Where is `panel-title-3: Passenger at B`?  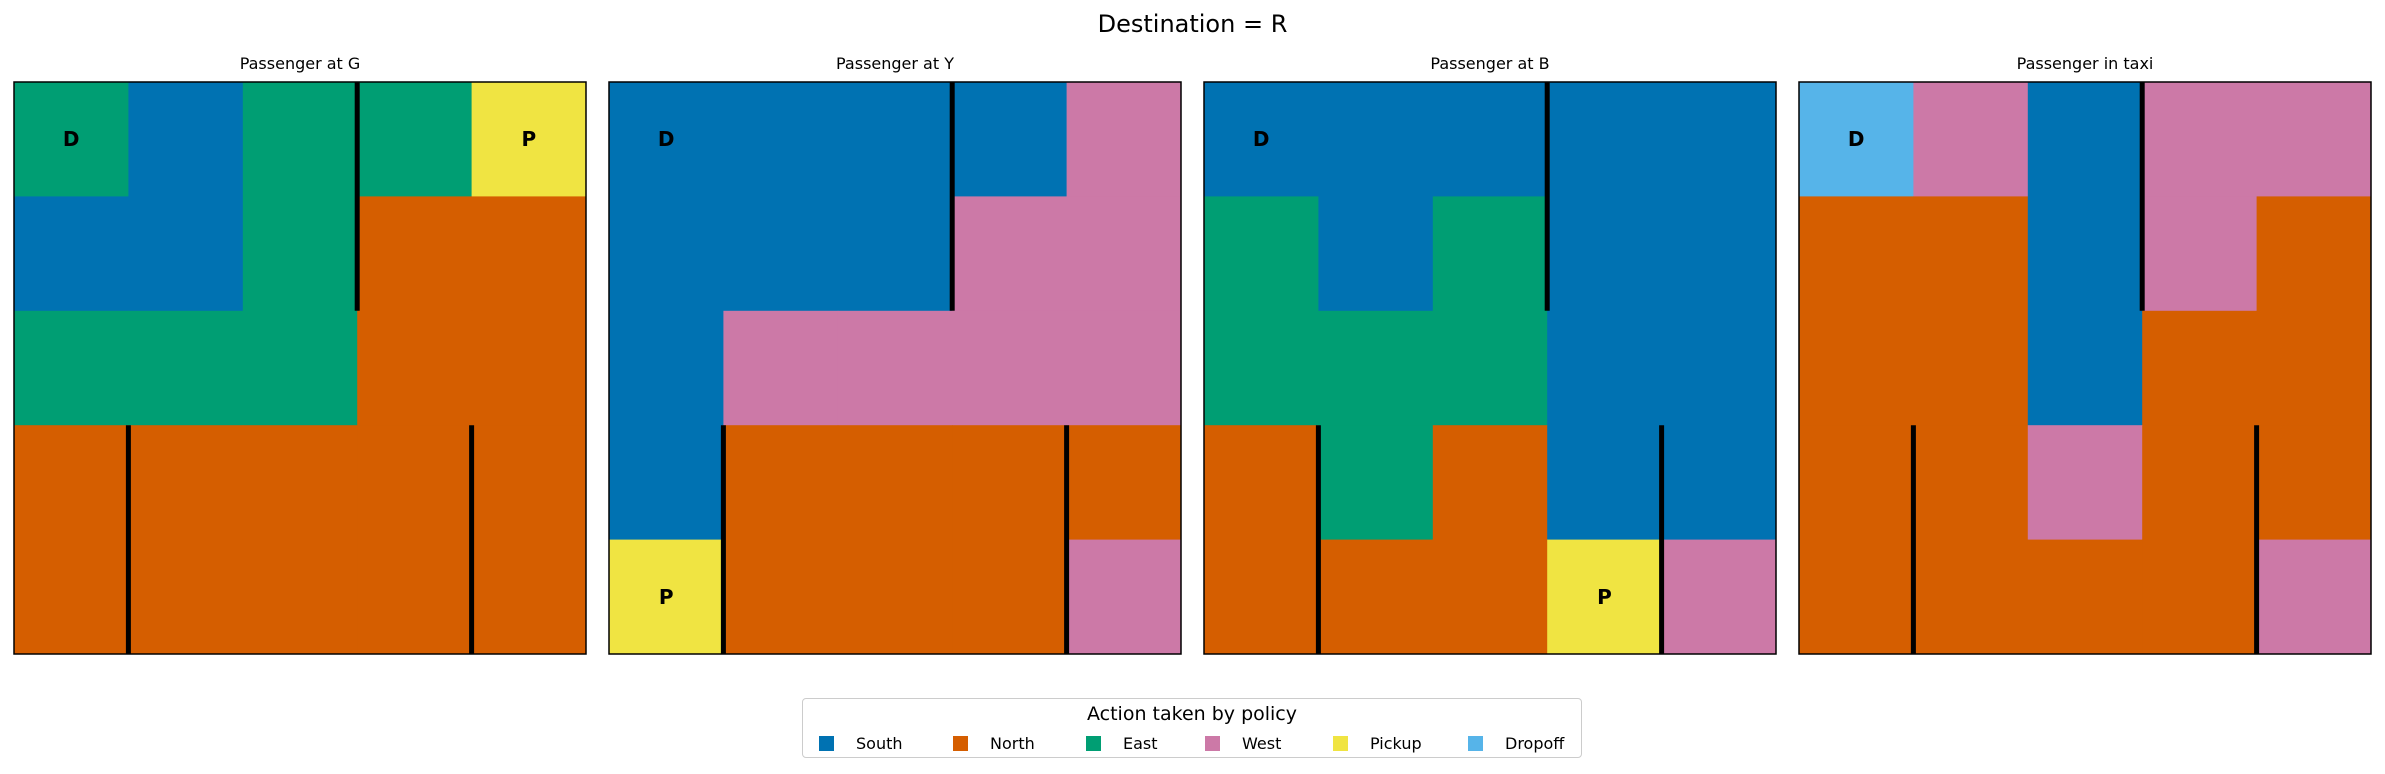
panel-title-3: Passenger at B is located at coordinates (1490, 63).